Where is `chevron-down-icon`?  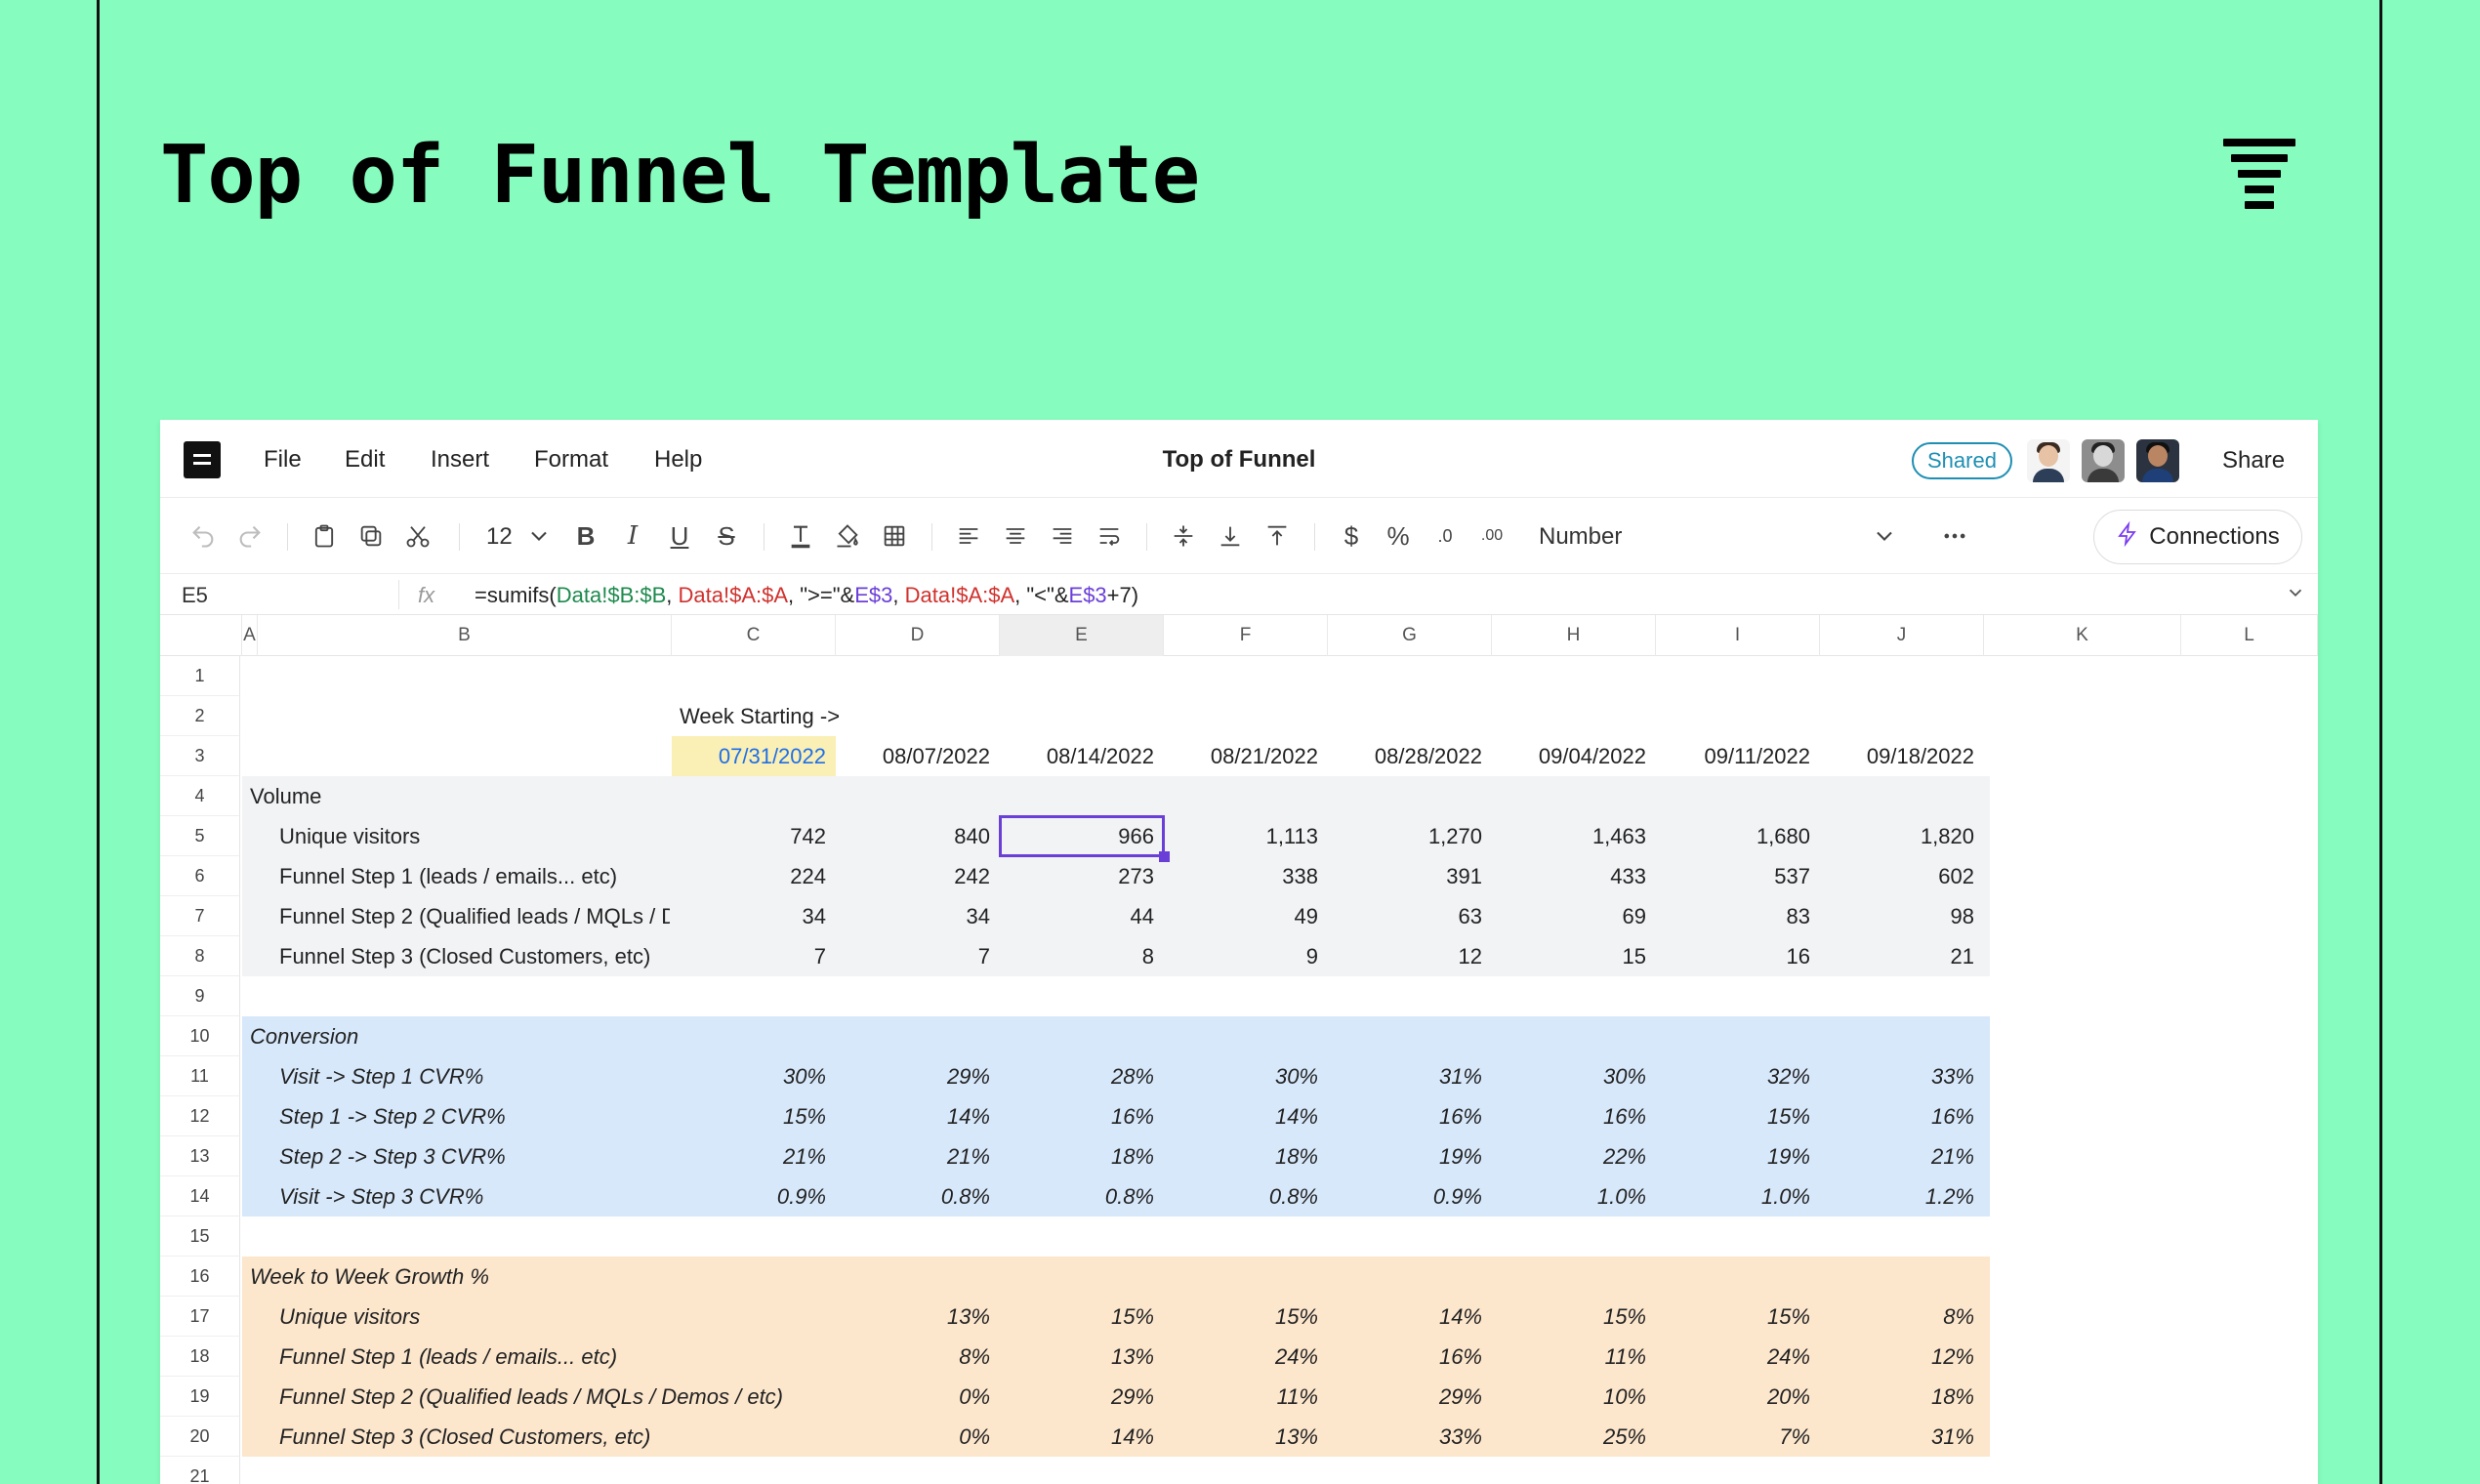 chevron-down-icon is located at coordinates (538, 536).